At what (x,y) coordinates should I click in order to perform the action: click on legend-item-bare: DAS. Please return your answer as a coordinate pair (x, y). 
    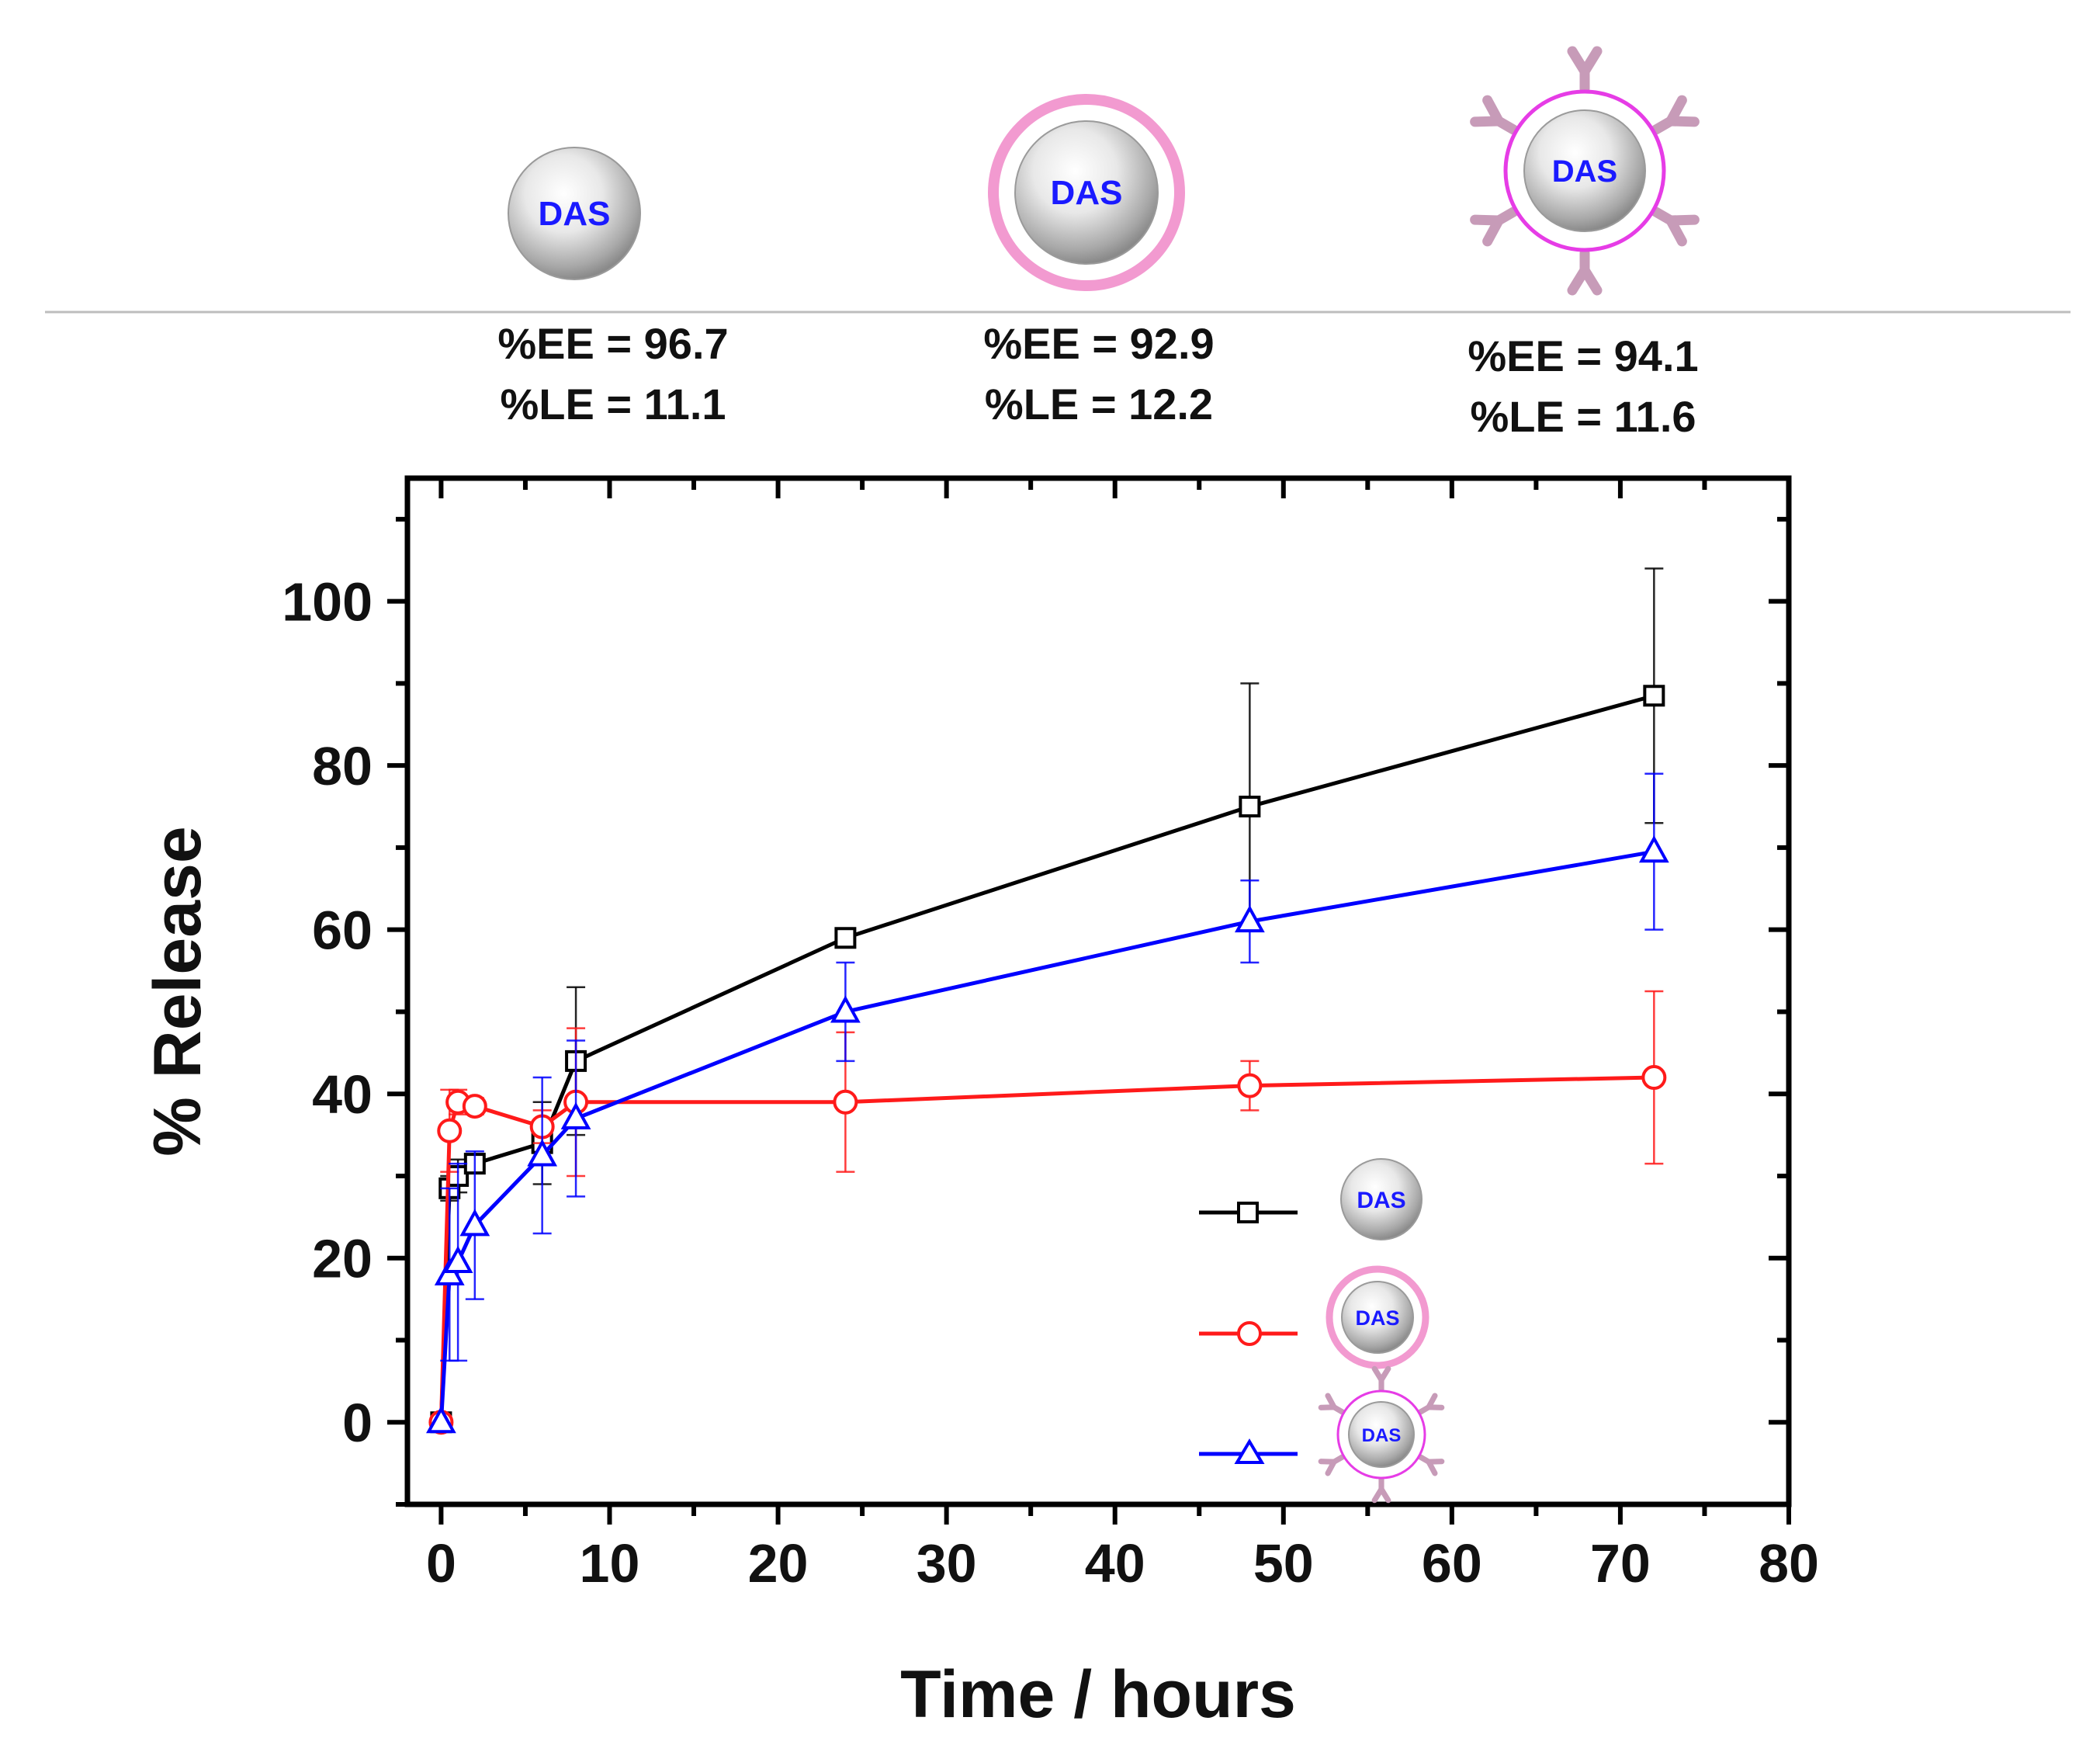
    Looking at the image, I should click on (1311, 1199).